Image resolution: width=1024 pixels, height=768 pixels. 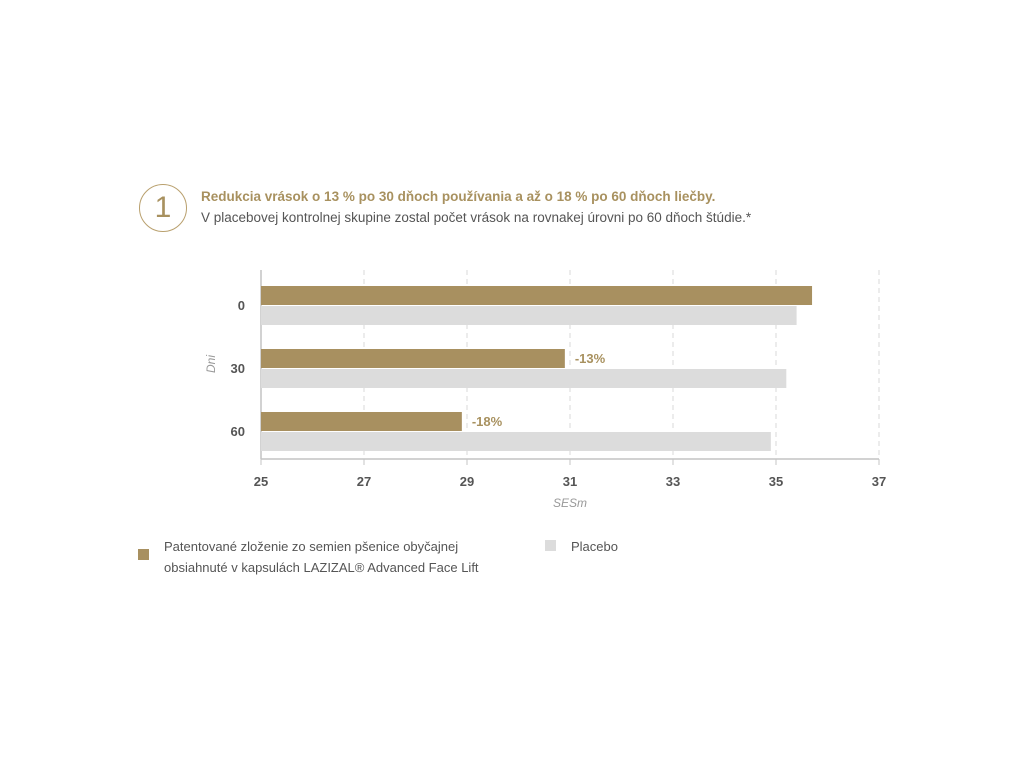 What do you see at coordinates (570, 481) in the screenshot?
I see `x-tick-label: 31` at bounding box center [570, 481].